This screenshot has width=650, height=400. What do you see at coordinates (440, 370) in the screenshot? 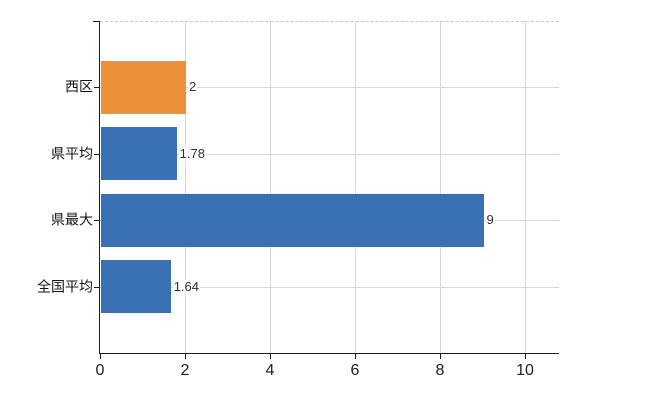
I see `x-axis-tick-label: 8` at bounding box center [440, 370].